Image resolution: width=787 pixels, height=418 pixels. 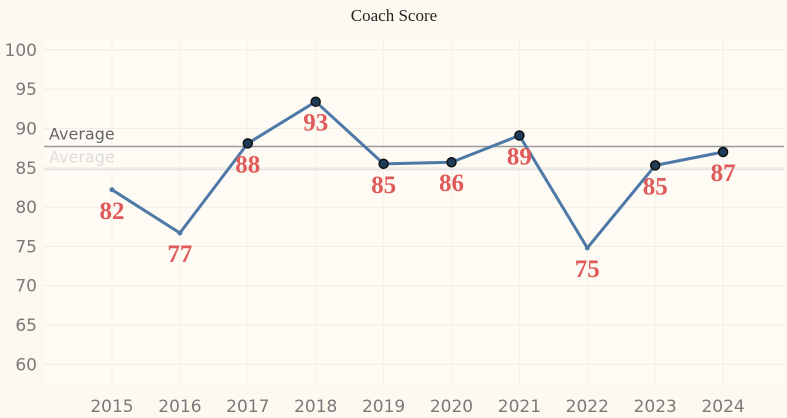 What do you see at coordinates (587, 248) in the screenshot?
I see `data-point-2022` at bounding box center [587, 248].